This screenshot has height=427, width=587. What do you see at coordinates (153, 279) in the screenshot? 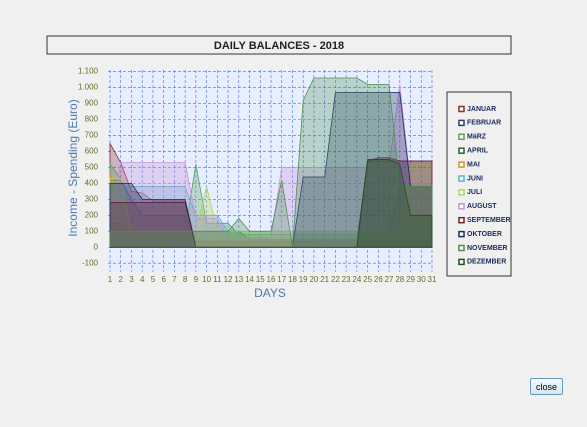
I see `x-tick-label: 5` at bounding box center [153, 279].